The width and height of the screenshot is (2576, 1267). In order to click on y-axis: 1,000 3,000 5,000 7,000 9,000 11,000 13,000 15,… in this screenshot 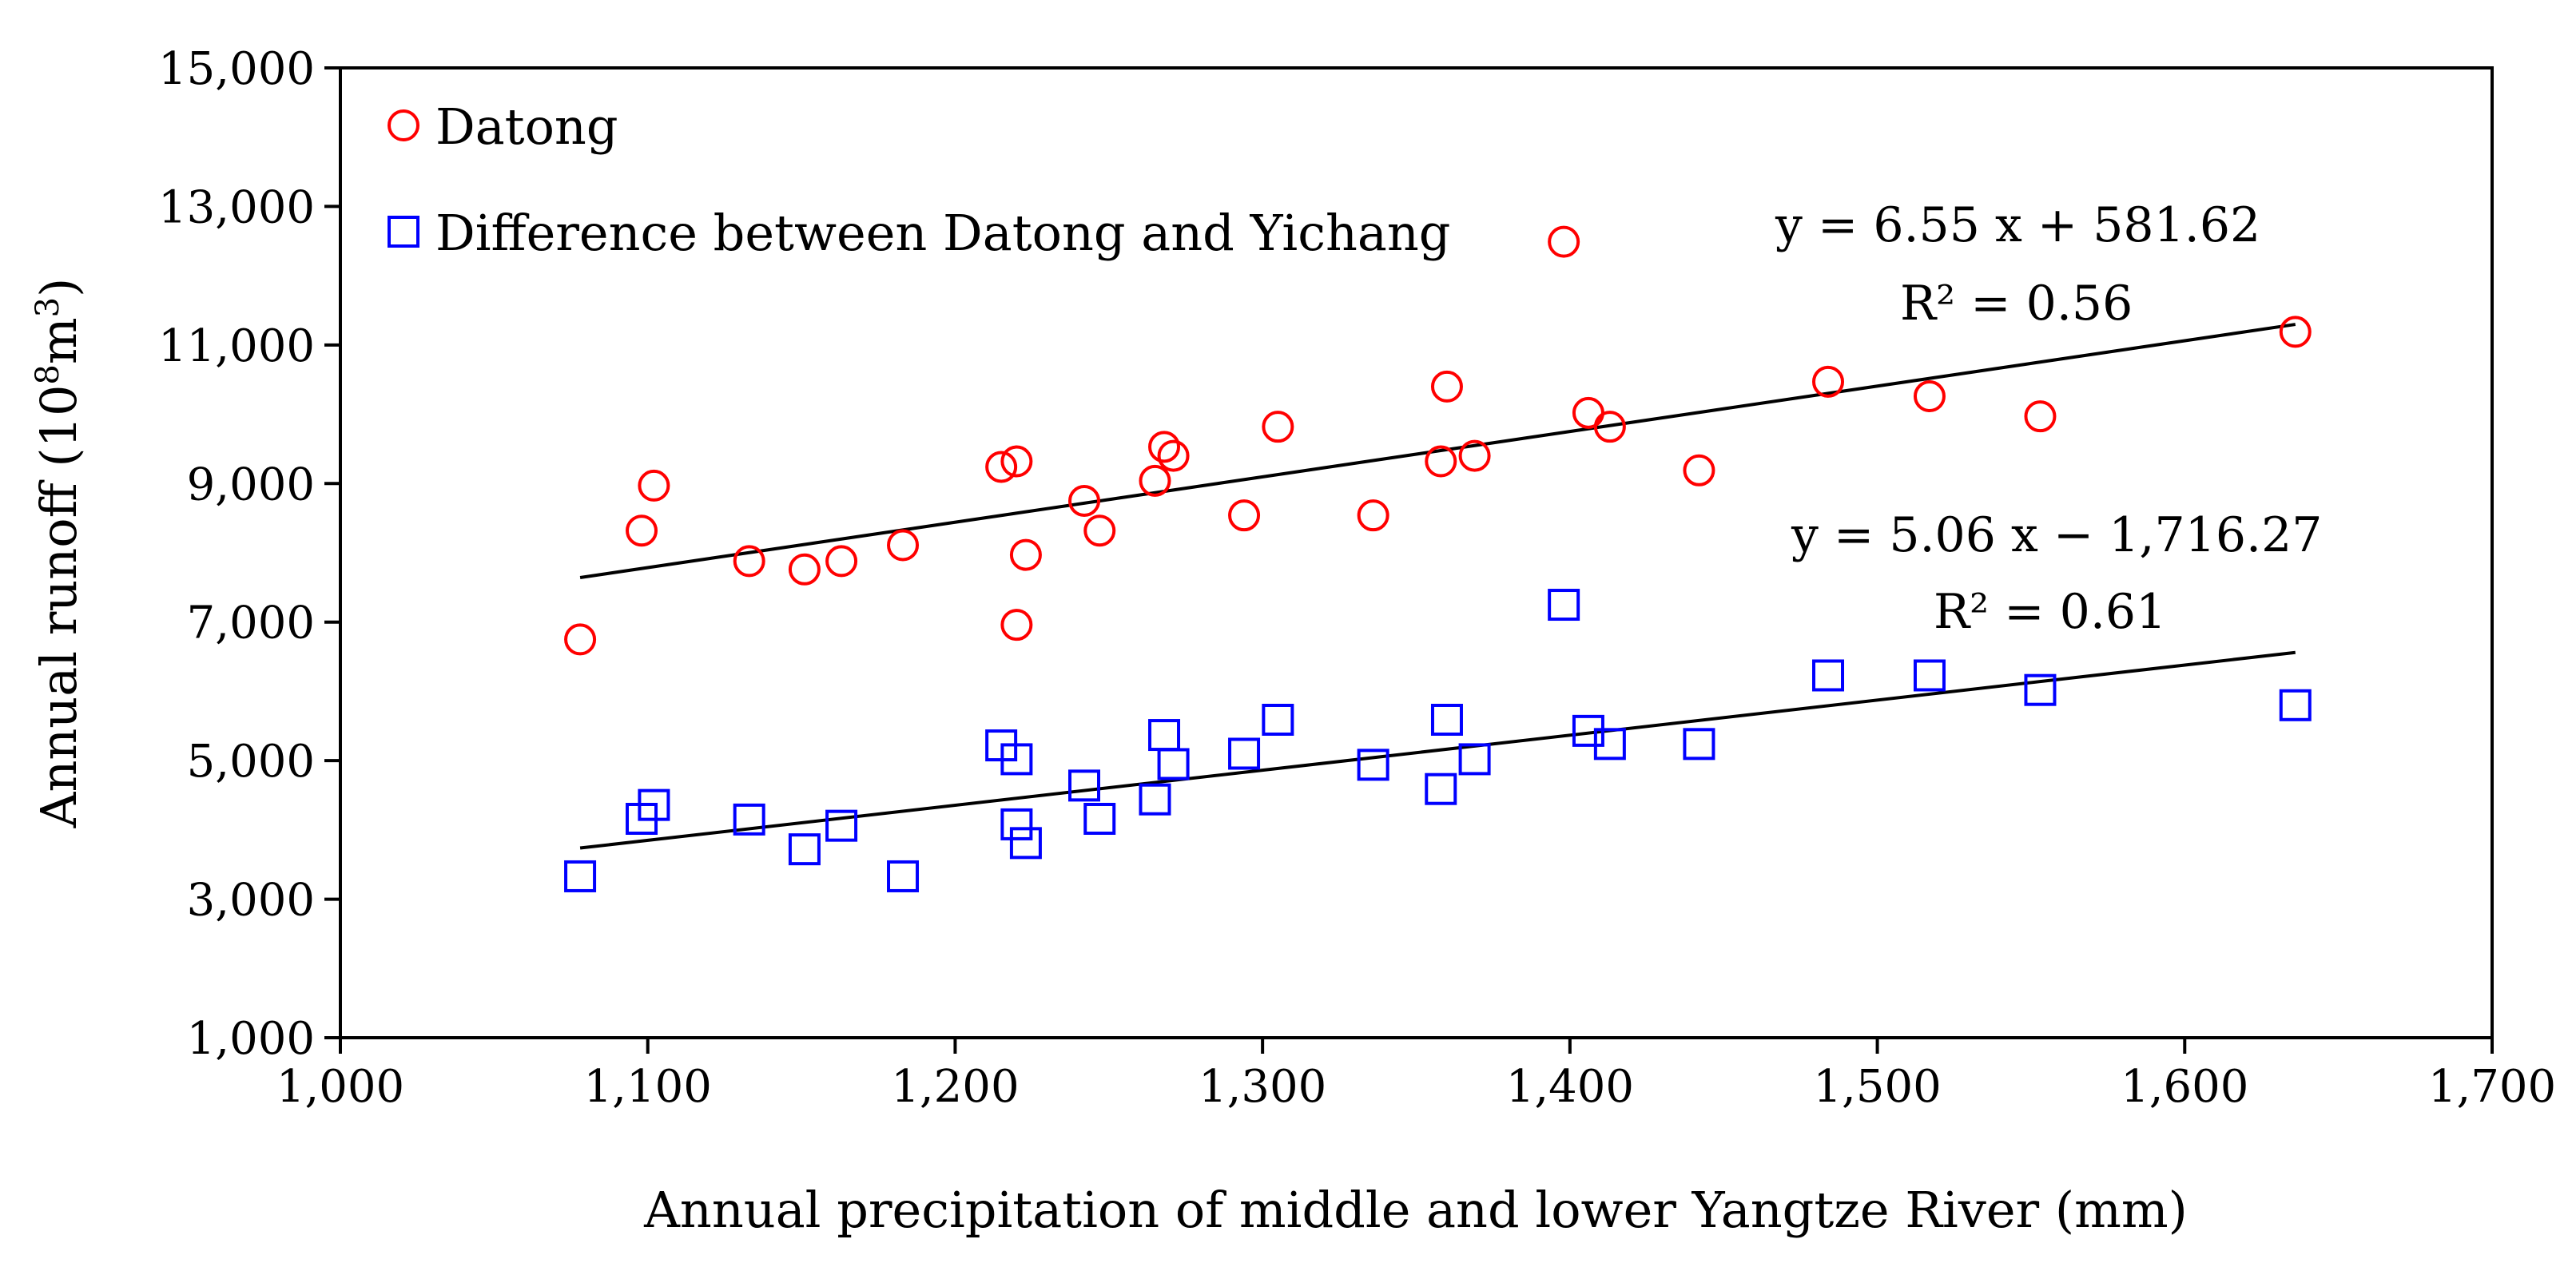, I will do `click(249, 554)`.